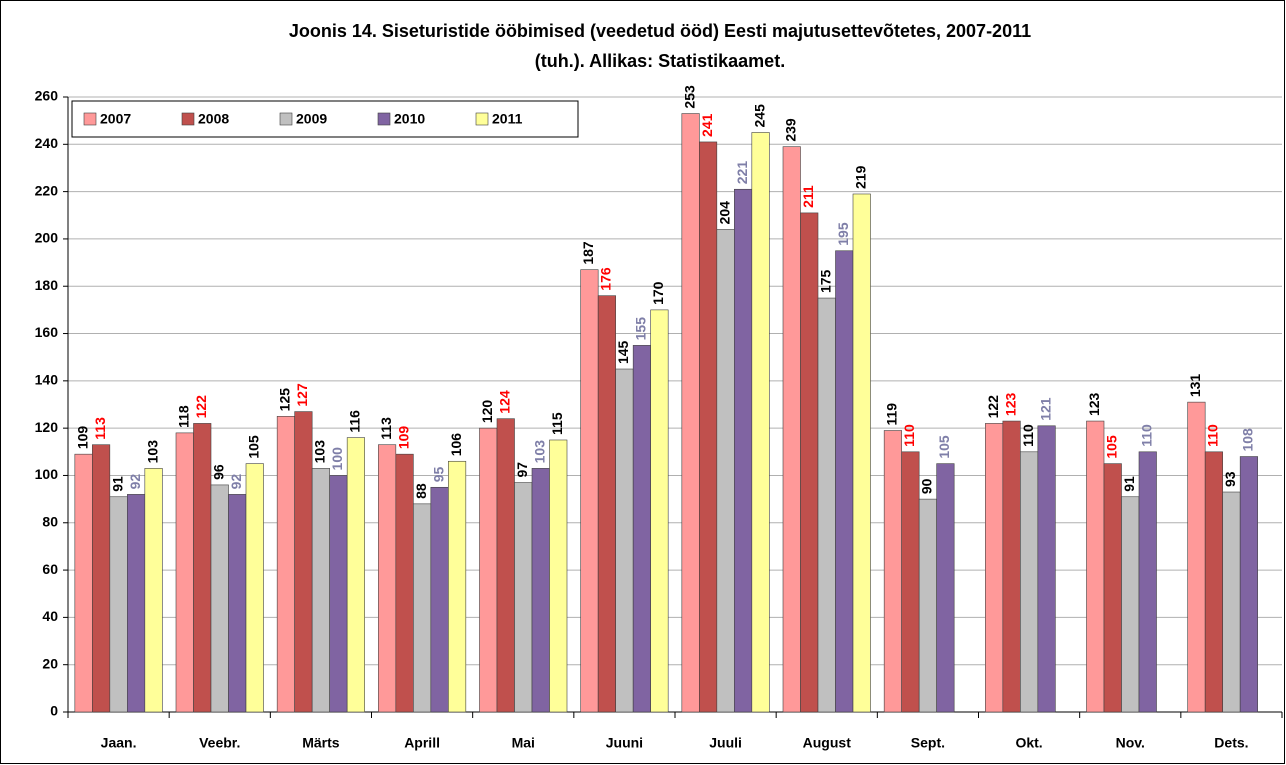  What do you see at coordinates (183, 416) in the screenshot?
I see `data-label: 118` at bounding box center [183, 416].